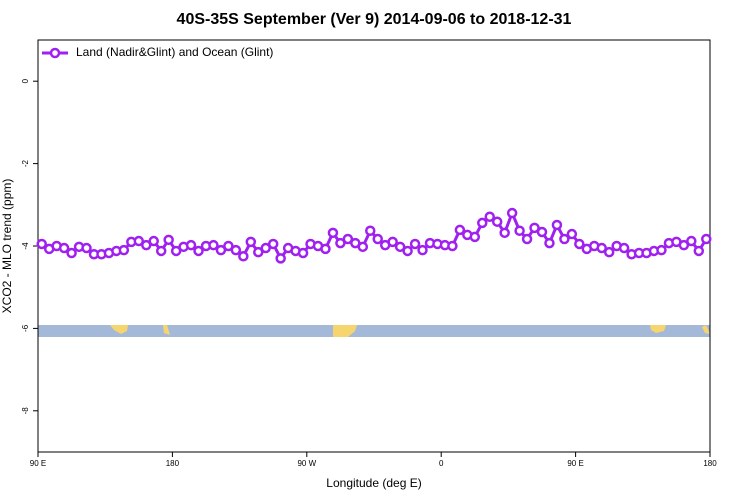 The image size is (750, 500). I want to click on y-tick-label: -4, so click(25, 246).